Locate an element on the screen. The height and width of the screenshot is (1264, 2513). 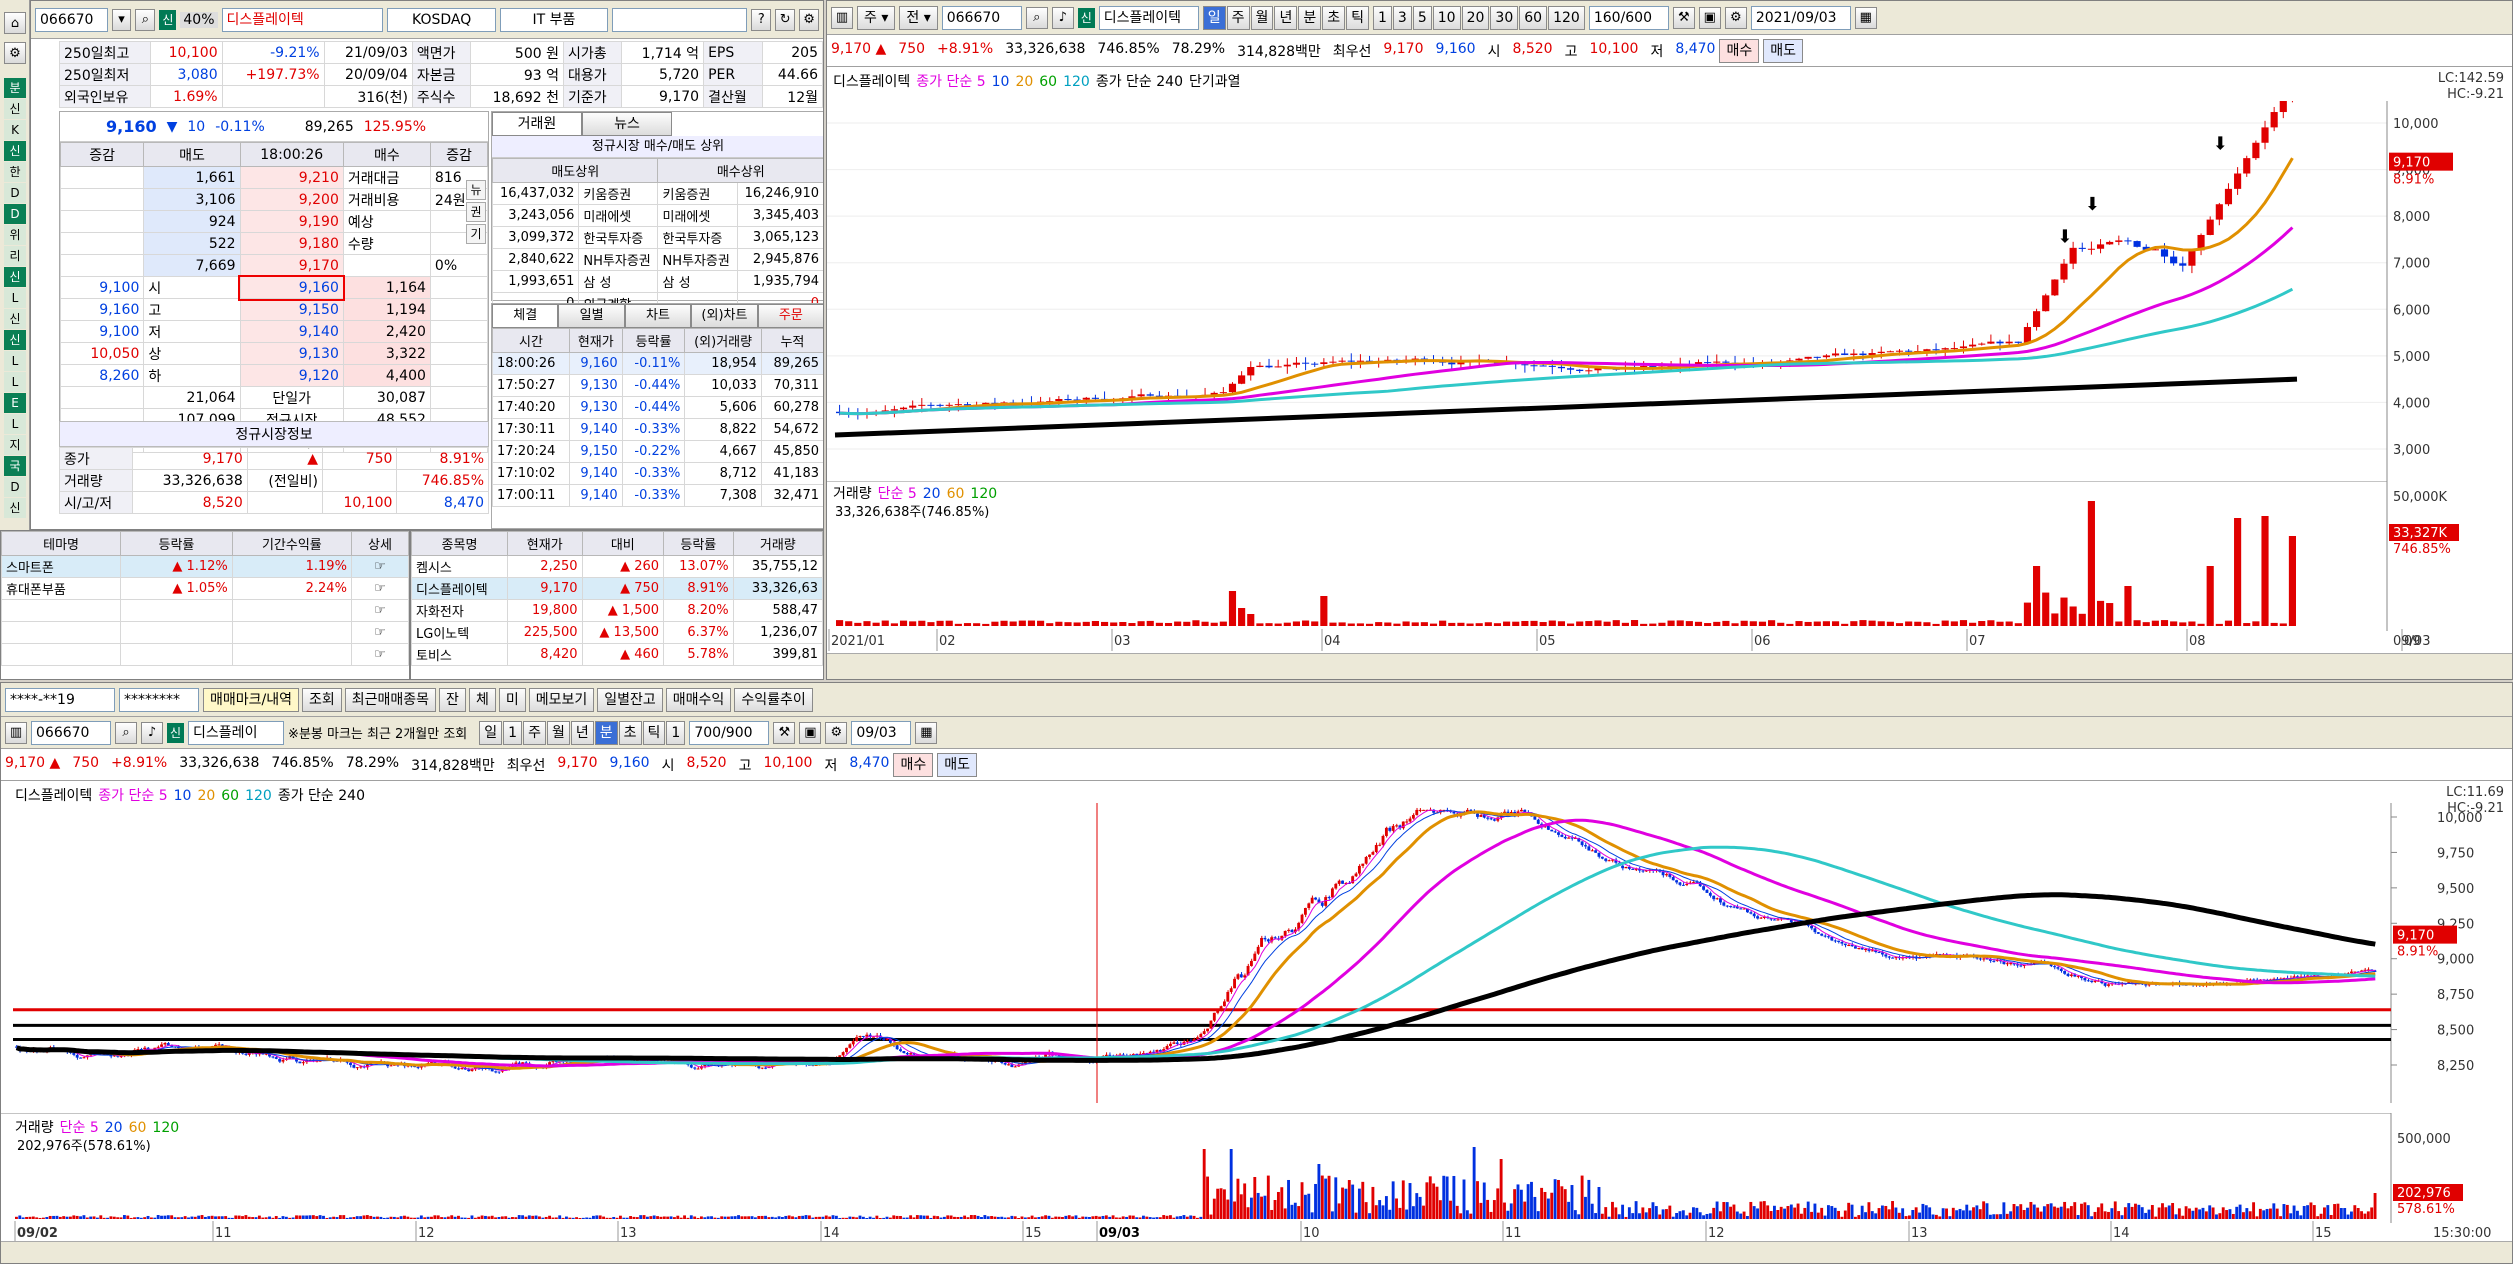
trades-tab: (외)차트 is located at coordinates (724, 316).